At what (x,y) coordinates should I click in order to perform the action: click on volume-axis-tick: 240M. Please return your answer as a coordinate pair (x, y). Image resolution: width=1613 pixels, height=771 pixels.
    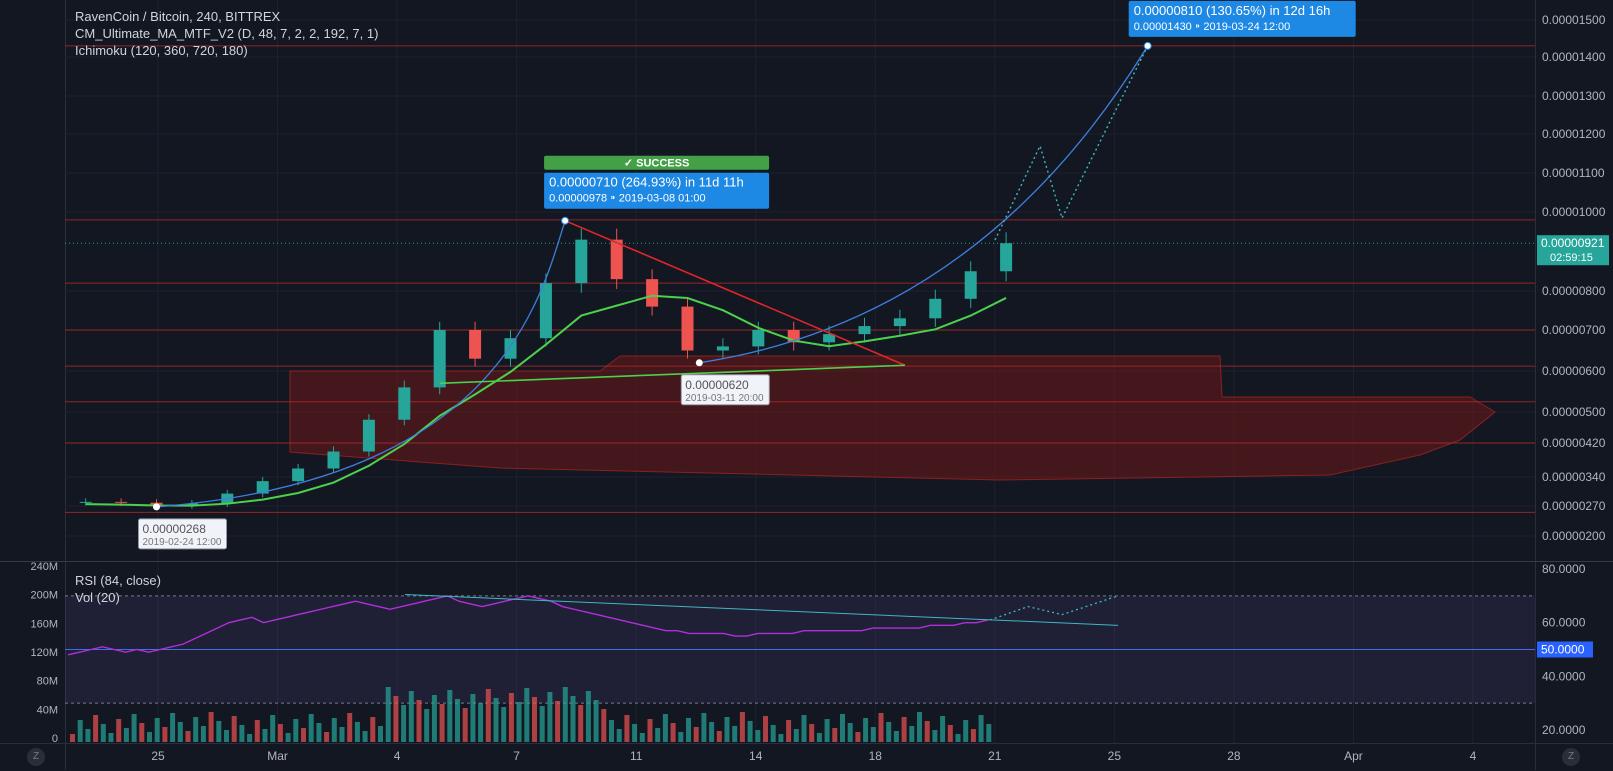
    Looking at the image, I should click on (44, 567).